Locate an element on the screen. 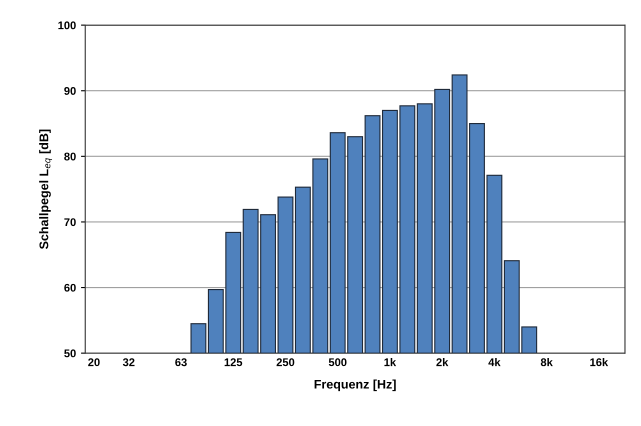 The image size is (641, 426). x-tick-label: 16k is located at coordinates (599, 362).